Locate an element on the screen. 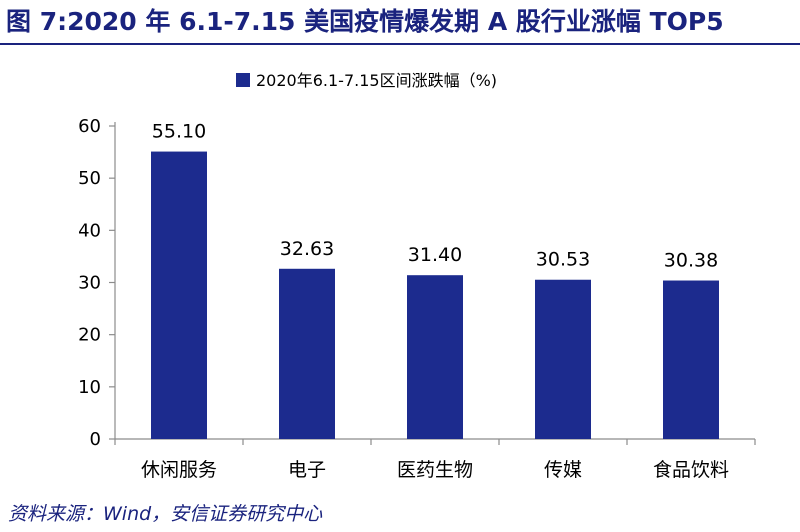  data-label: 30.38 is located at coordinates (691, 261).